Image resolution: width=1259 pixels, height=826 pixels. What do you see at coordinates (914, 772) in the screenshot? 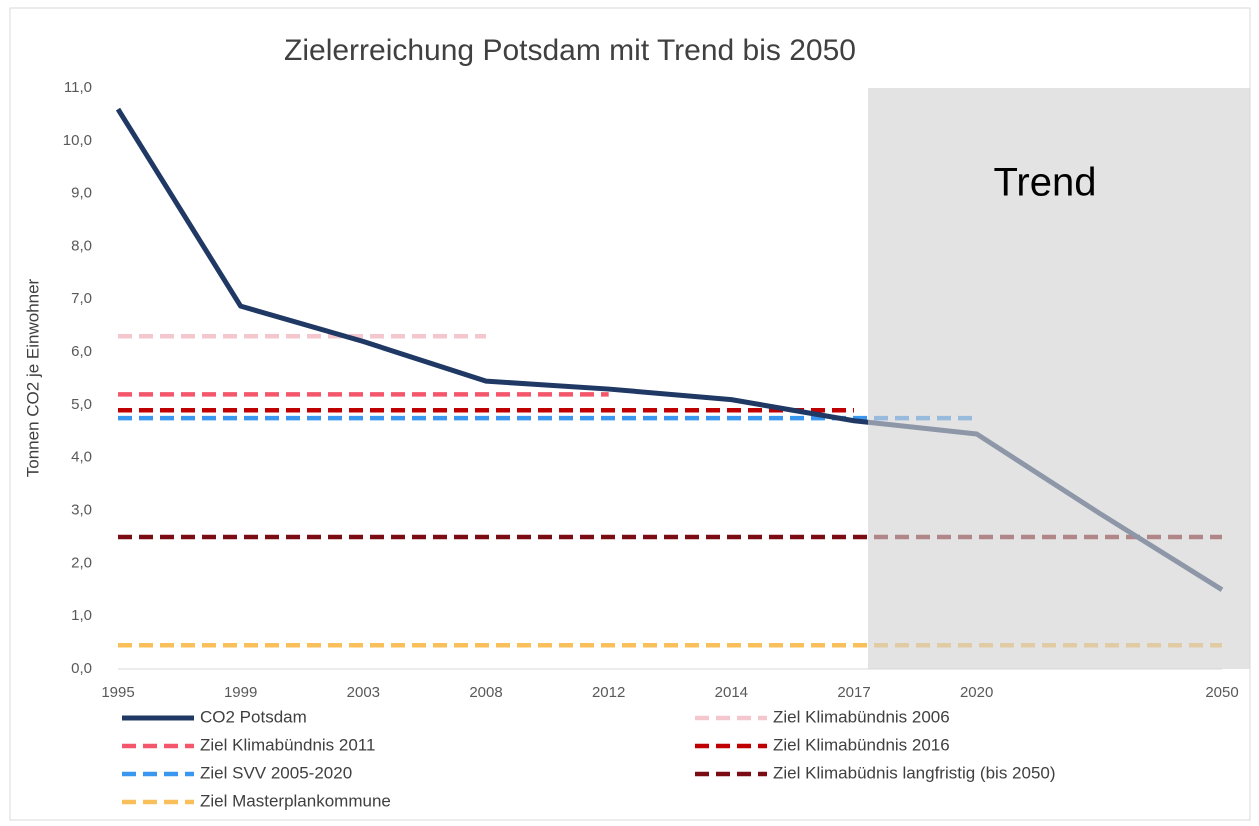
I see `legend-label: Ziel Klimabüdnis langfristig (bis 2050)` at bounding box center [914, 772].